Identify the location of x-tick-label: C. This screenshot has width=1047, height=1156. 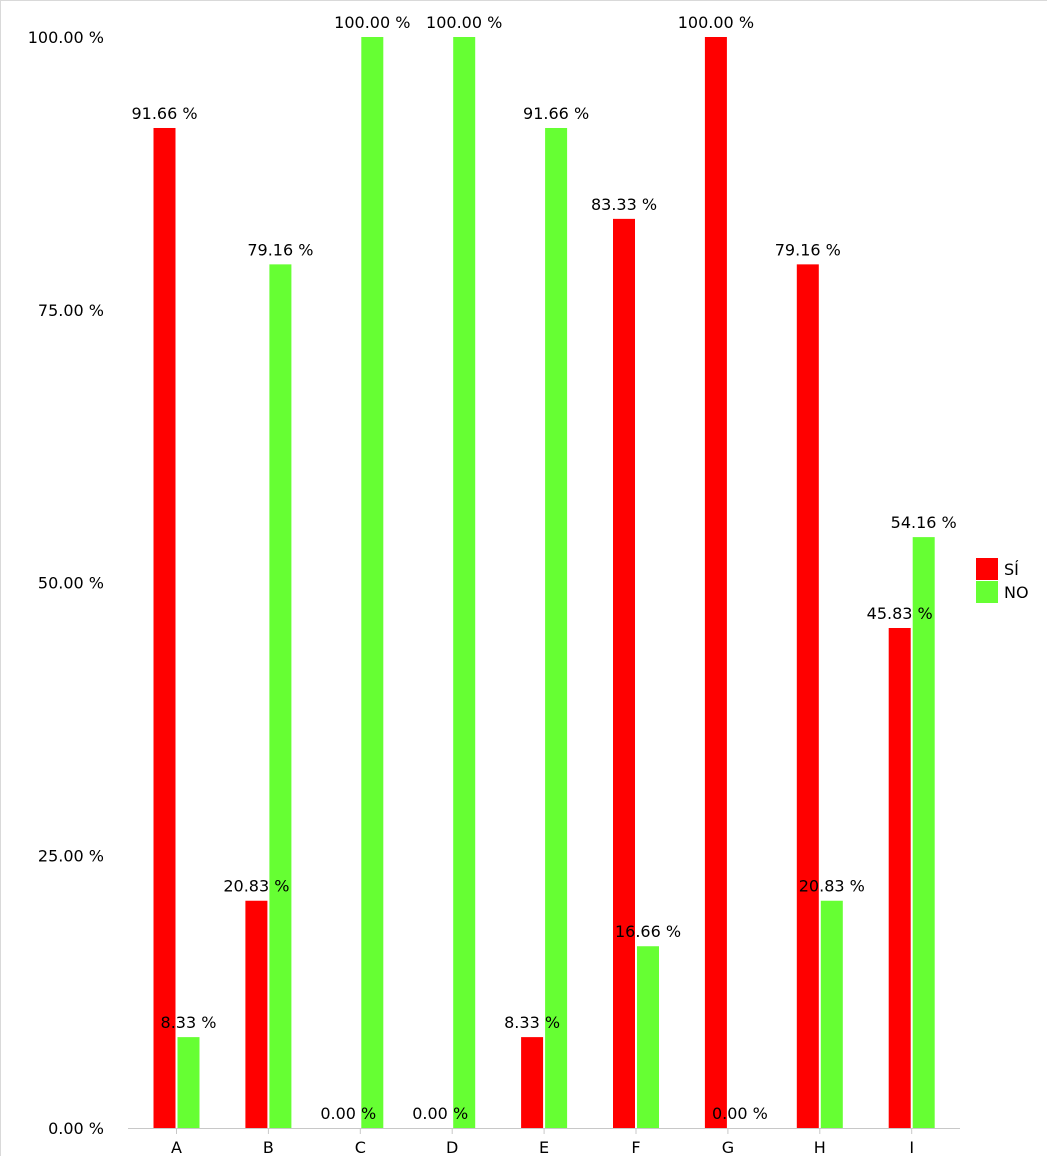
(360, 1147).